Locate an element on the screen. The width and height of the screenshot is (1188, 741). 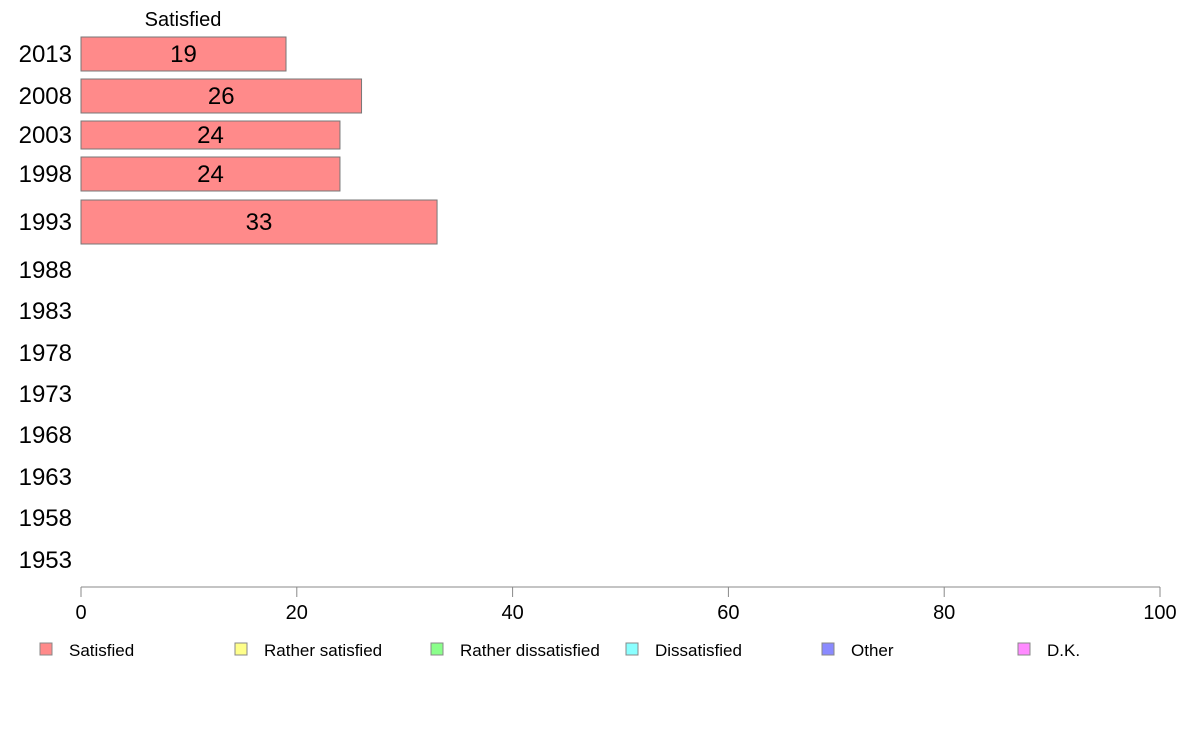
year-label-1993: 1993 is located at coordinates (45, 222).